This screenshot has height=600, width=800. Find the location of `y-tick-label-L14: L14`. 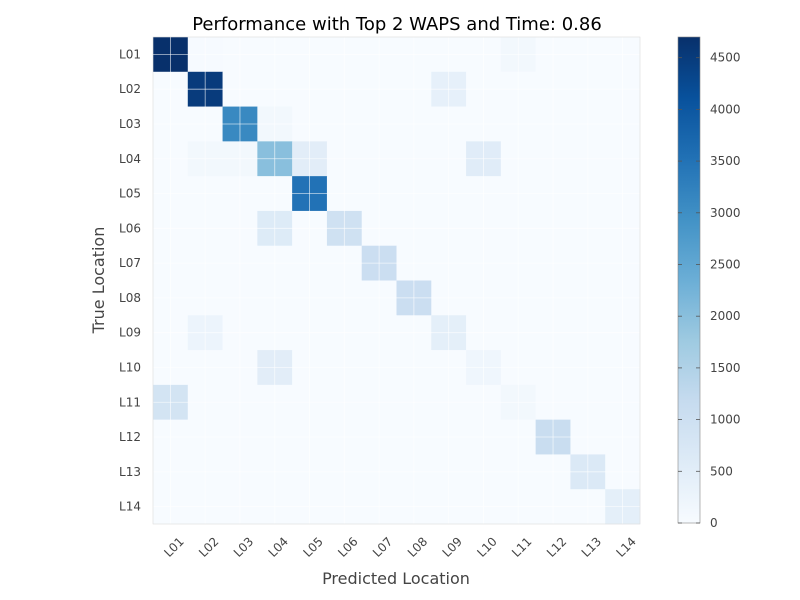

y-tick-label-L14: L14 is located at coordinates (130, 507).